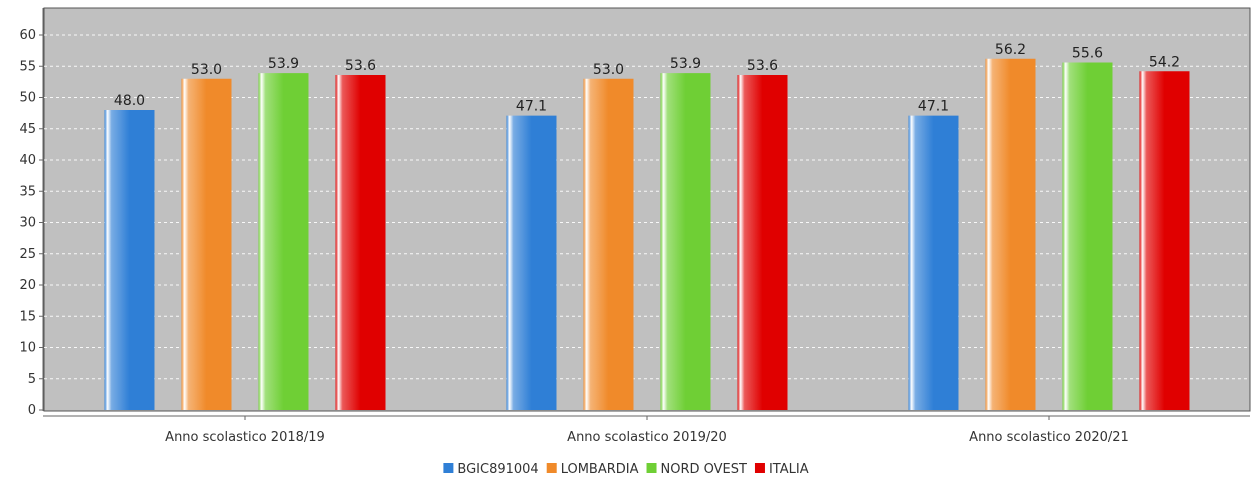 The width and height of the screenshot is (1253, 485). What do you see at coordinates (27, 98) in the screenshot?
I see `y-tick-label: 50` at bounding box center [27, 98].